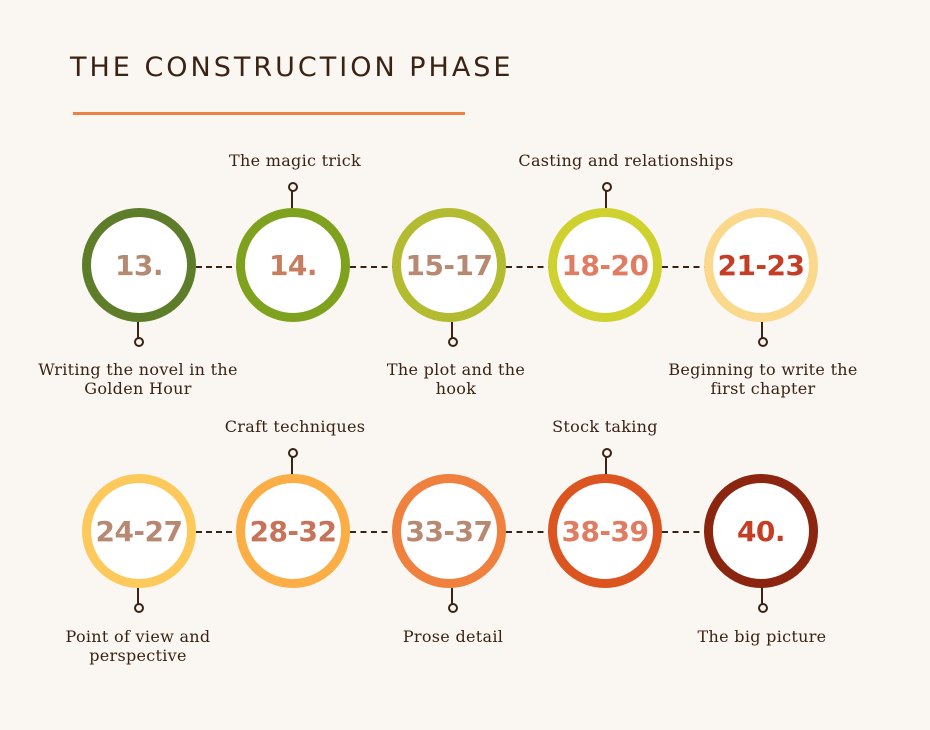 The height and width of the screenshot is (730, 930). I want to click on node-number: 38-39, so click(605, 531).